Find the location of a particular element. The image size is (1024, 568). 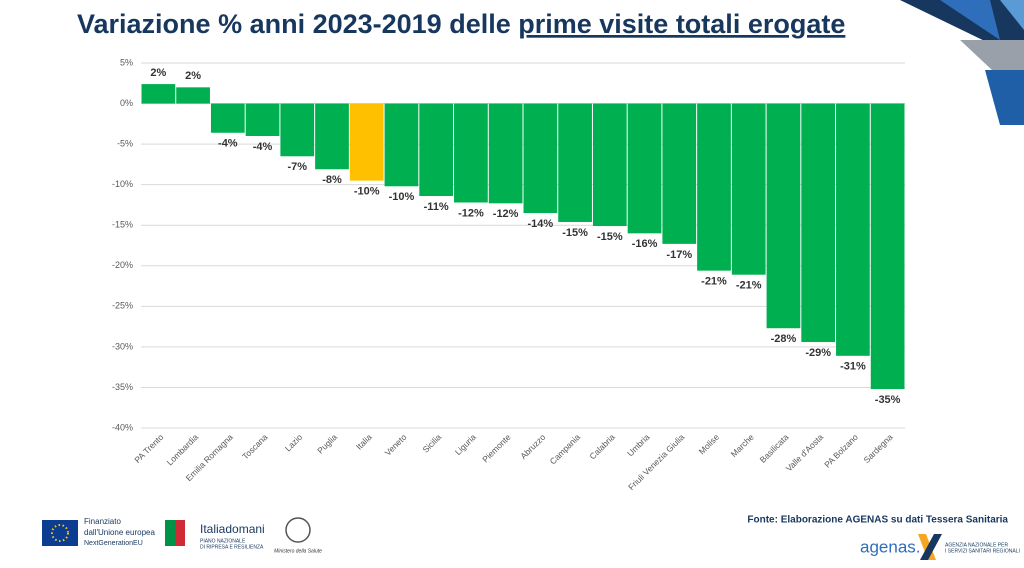

x-tick-label: Umbria is located at coordinates (638, 445).